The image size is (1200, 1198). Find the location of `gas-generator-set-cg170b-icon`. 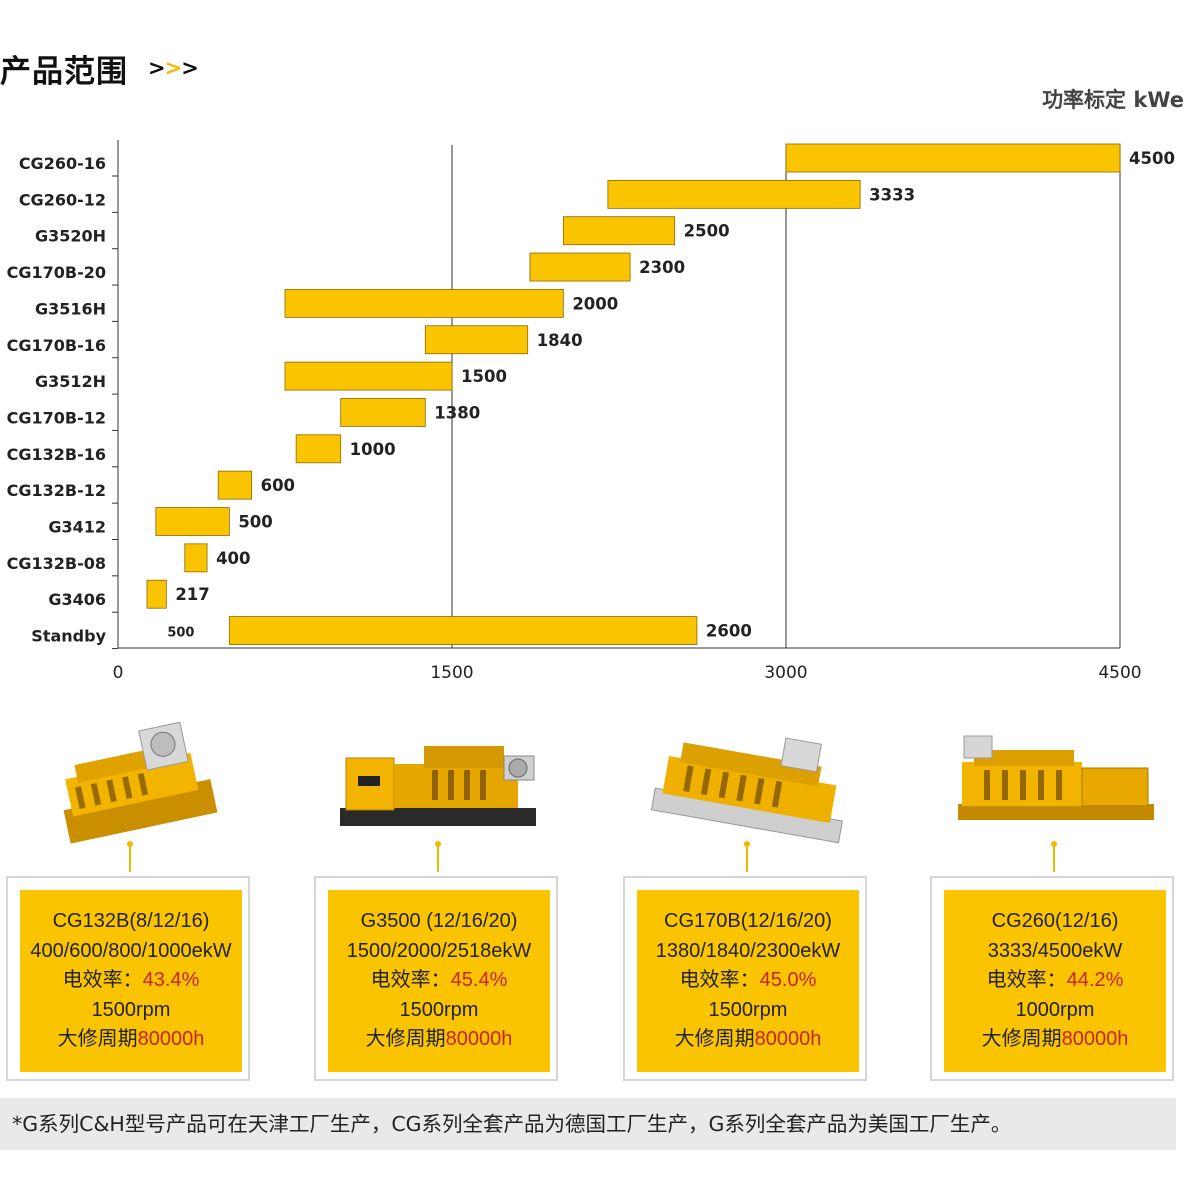

gas-generator-set-cg170b-icon is located at coordinates (746, 790).